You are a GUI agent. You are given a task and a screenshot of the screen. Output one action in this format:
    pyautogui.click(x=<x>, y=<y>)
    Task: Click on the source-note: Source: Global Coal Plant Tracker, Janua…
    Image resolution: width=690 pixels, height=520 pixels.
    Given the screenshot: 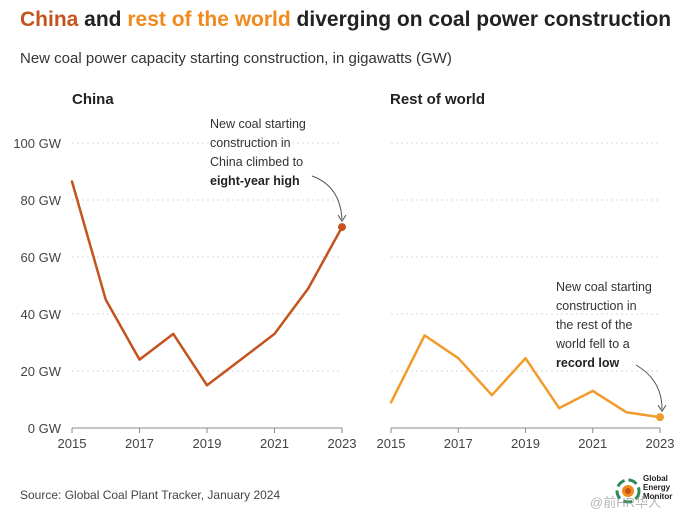 What is the action you would take?
    pyautogui.click(x=150, y=495)
    